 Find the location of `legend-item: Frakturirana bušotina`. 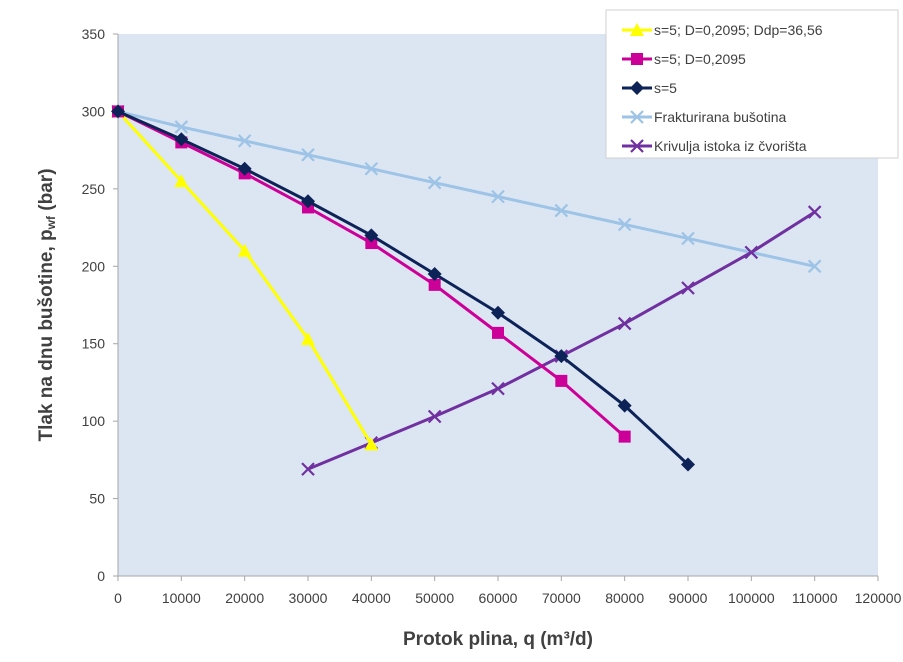

legend-item: Frakturirana bušotina is located at coordinates (704, 117).